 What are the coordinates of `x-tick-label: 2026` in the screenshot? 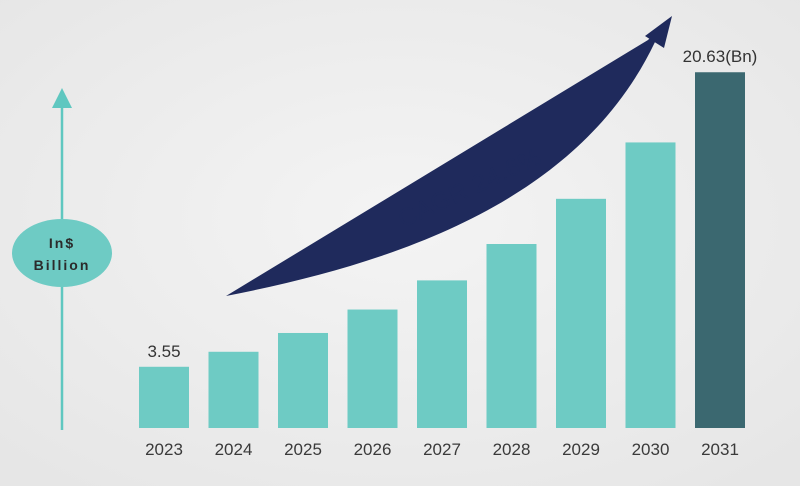 It's located at (373, 449).